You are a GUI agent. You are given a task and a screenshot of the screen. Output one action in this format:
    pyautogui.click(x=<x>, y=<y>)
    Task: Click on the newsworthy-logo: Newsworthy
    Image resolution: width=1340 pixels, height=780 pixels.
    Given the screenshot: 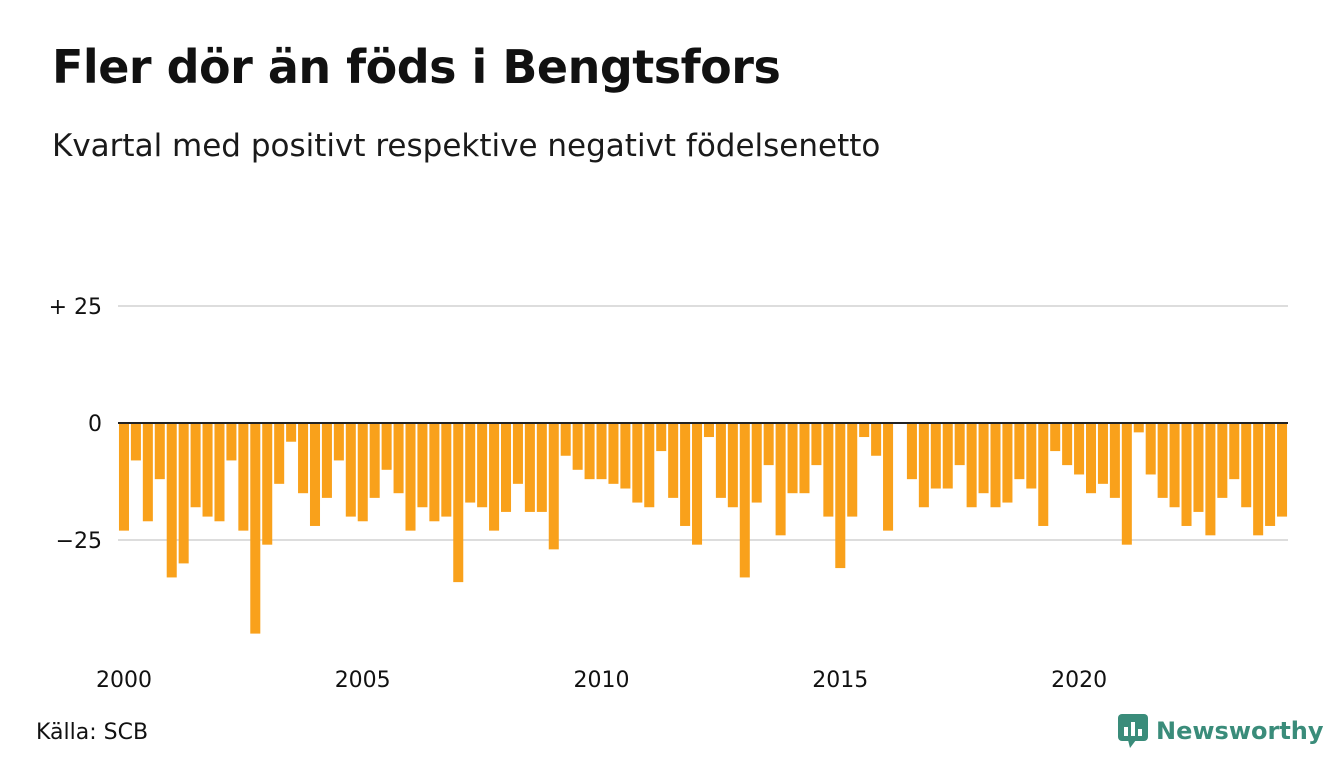 What is the action you would take?
    pyautogui.click(x=1221, y=731)
    